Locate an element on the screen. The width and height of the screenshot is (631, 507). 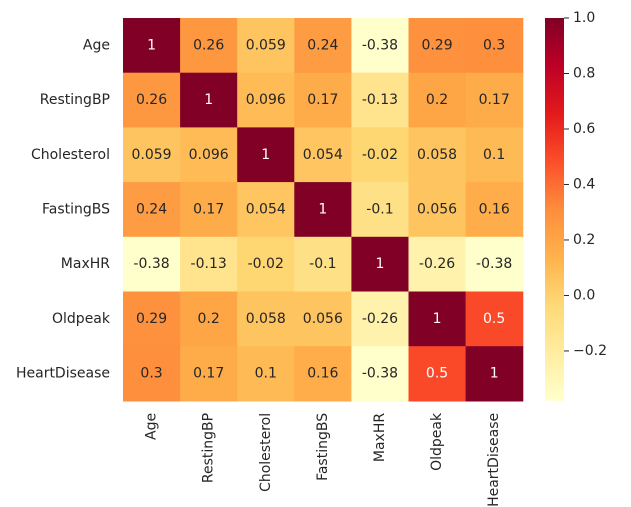
y-tick-label: Cholesterol is located at coordinates (70, 155).